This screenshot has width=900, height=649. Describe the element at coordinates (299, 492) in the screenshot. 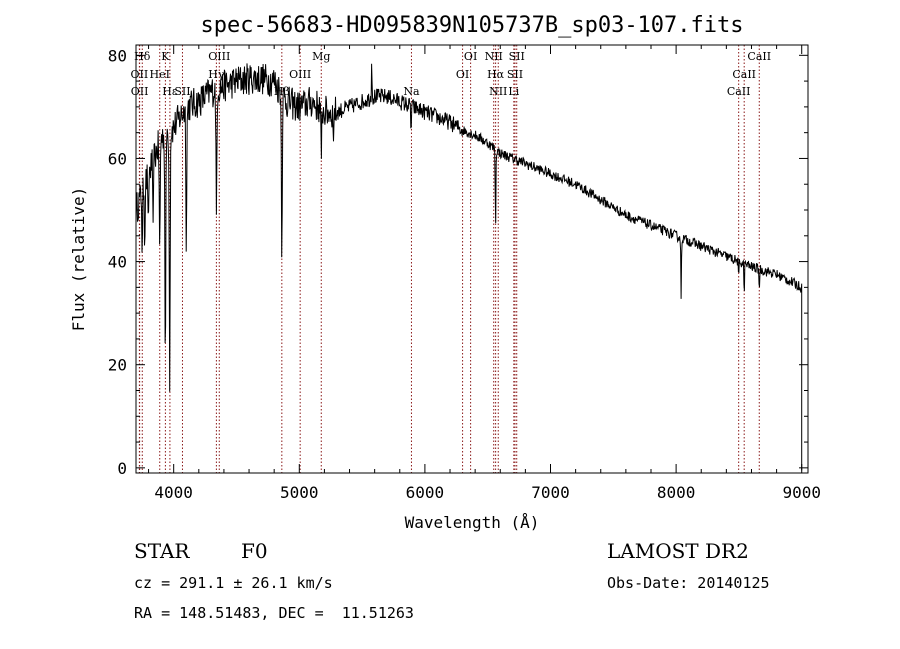

I see `x-tick-label: 5000` at that location.